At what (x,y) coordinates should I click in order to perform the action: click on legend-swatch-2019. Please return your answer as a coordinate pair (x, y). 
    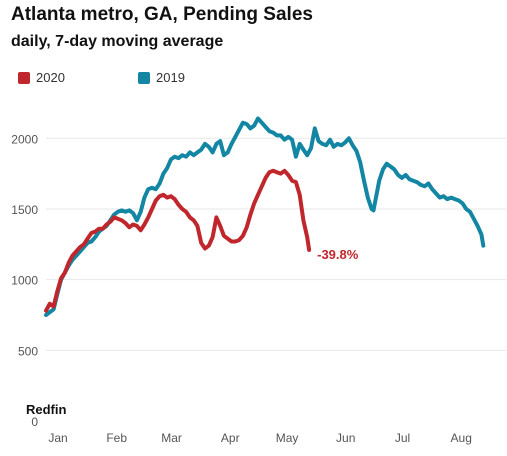
    Looking at the image, I should click on (144, 77).